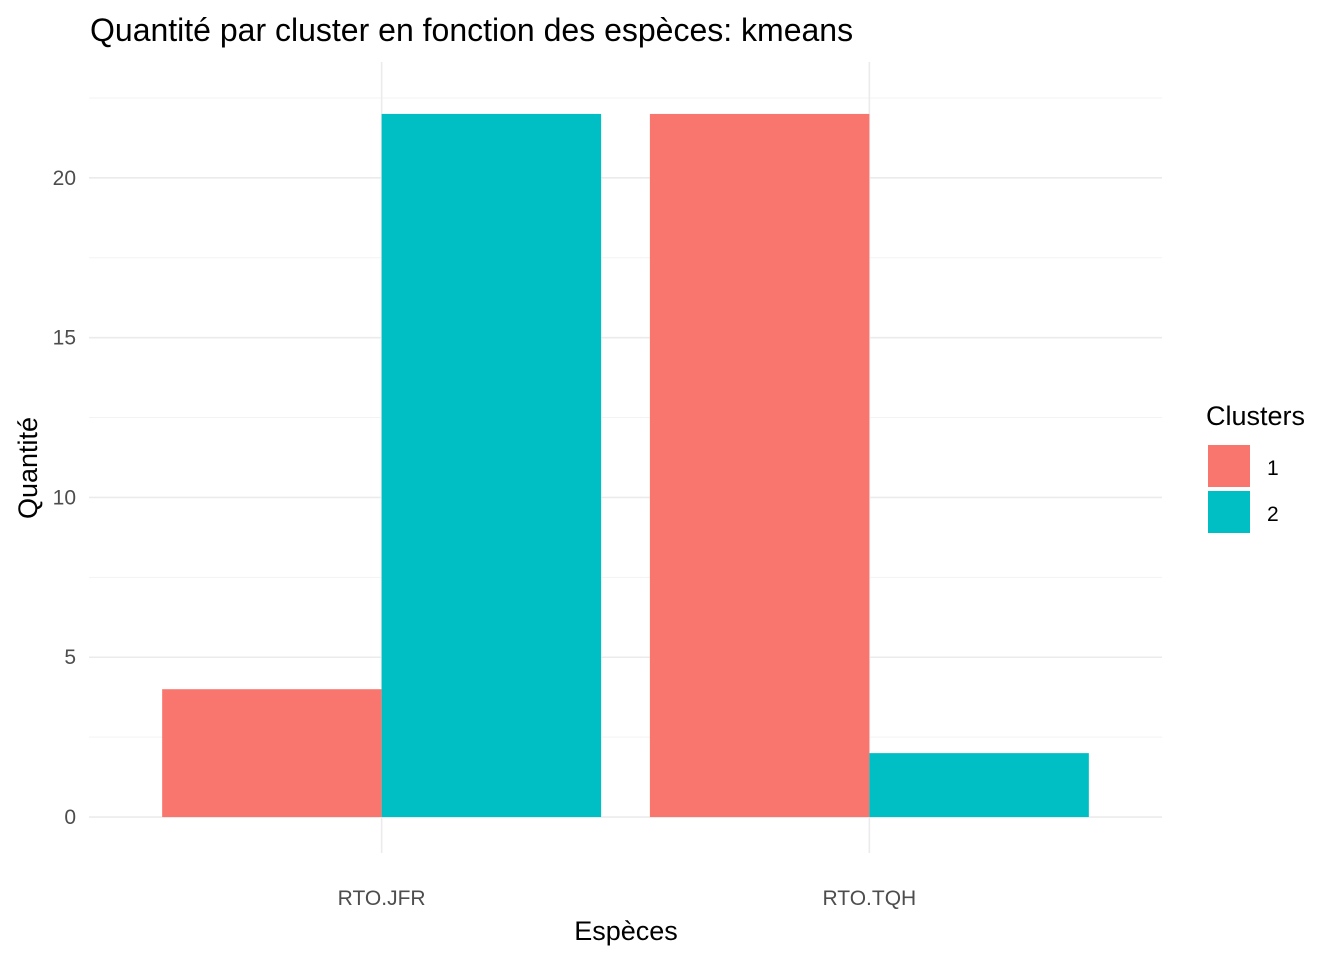 The image size is (1344, 960). What do you see at coordinates (382, 898) in the screenshot?
I see `x-tick-label: RTO.JFR` at bounding box center [382, 898].